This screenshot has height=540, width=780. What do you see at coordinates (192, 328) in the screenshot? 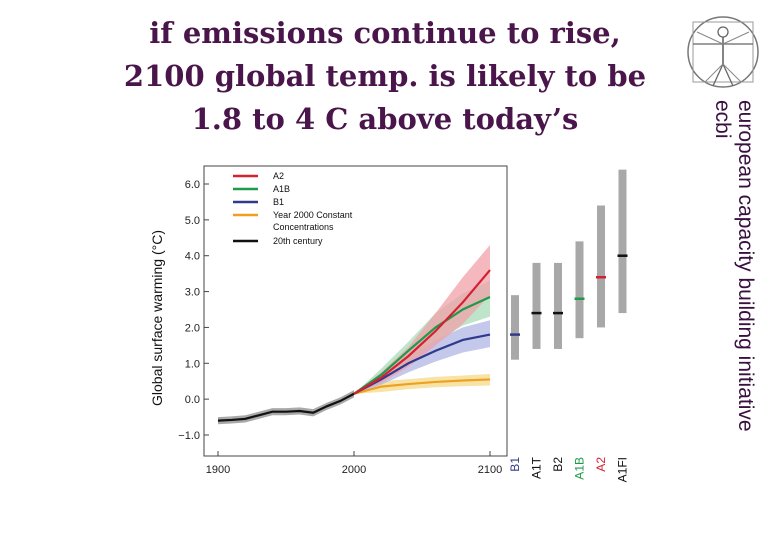
I see `y-tick-label: 2.0` at bounding box center [192, 328].